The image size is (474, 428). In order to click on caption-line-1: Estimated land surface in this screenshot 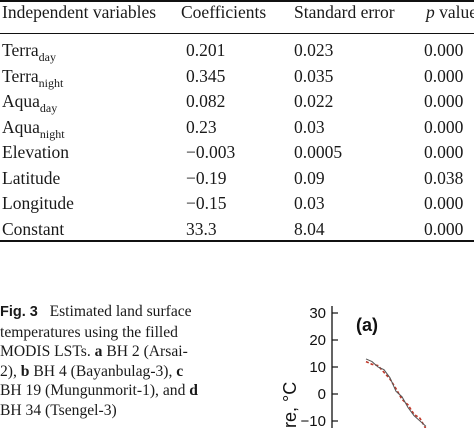, I will do `click(120, 311)`.